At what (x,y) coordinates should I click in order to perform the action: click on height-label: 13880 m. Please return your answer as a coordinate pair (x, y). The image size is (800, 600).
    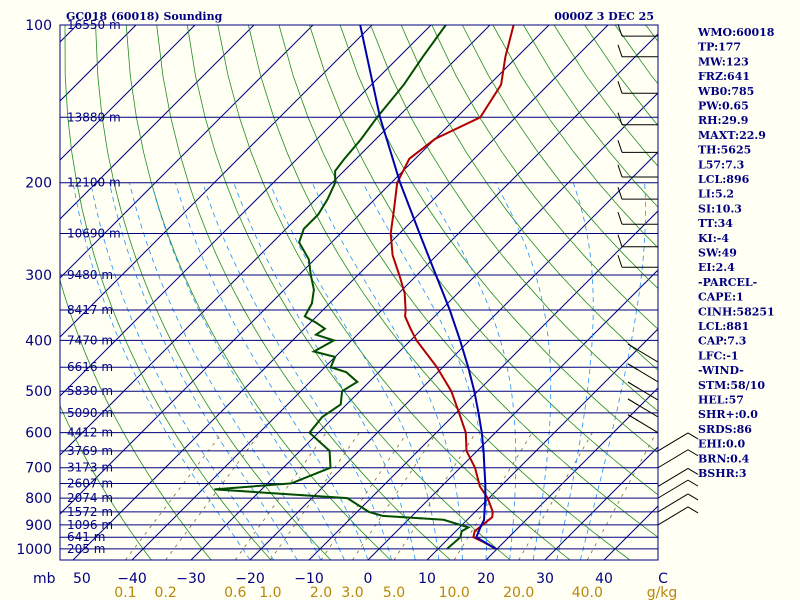
    Looking at the image, I should click on (94, 117).